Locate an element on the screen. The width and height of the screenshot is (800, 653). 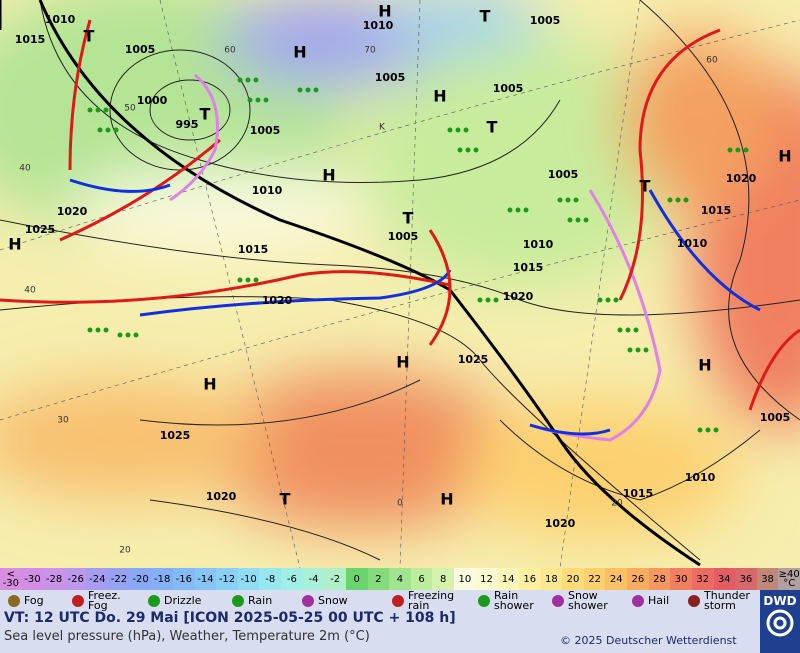
color-scale-cell: 12 is located at coordinates (486, 579).